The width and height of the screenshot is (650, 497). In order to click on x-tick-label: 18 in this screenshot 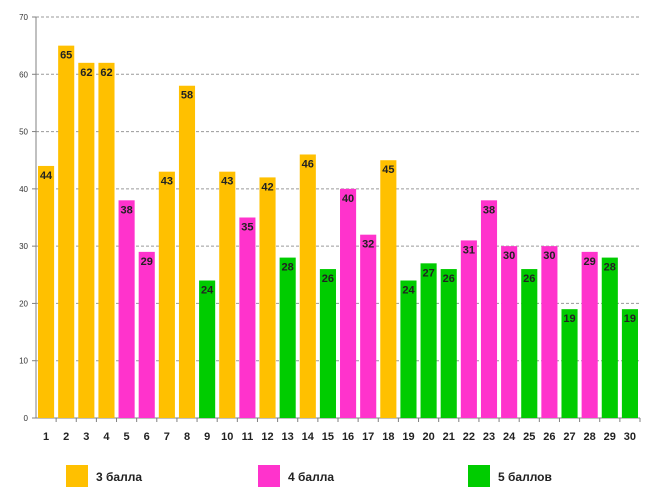, I will do `click(388, 437)`.